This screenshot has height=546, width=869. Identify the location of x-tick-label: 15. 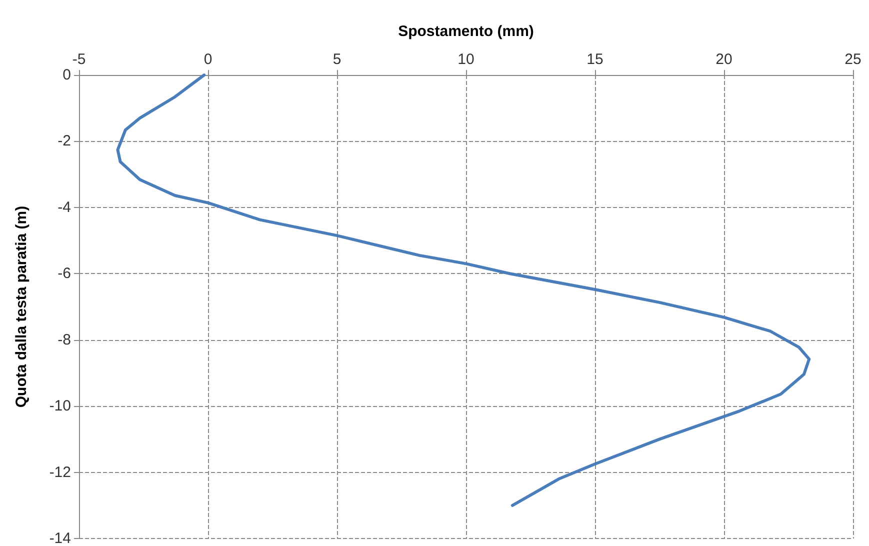
(595, 59).